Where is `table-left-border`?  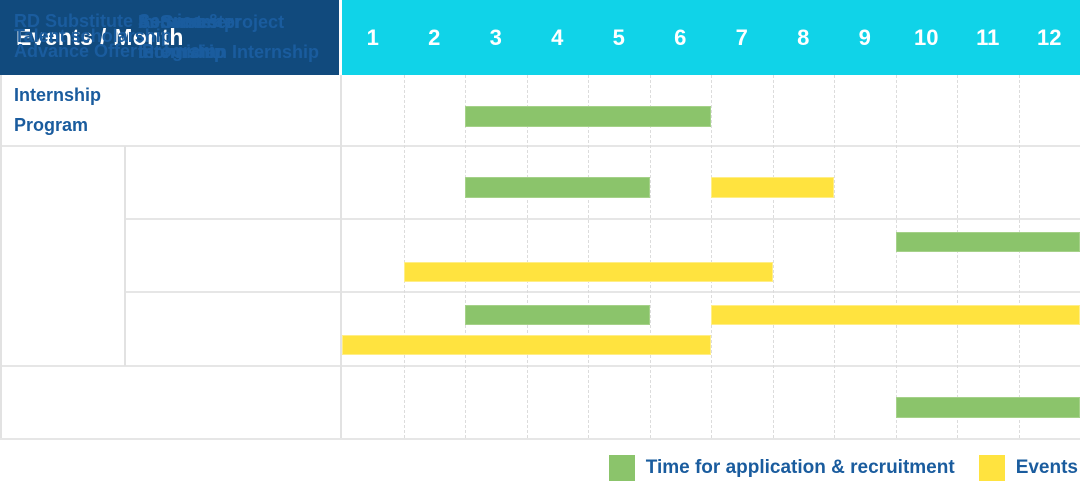
table-left-border is located at coordinates (1, 256).